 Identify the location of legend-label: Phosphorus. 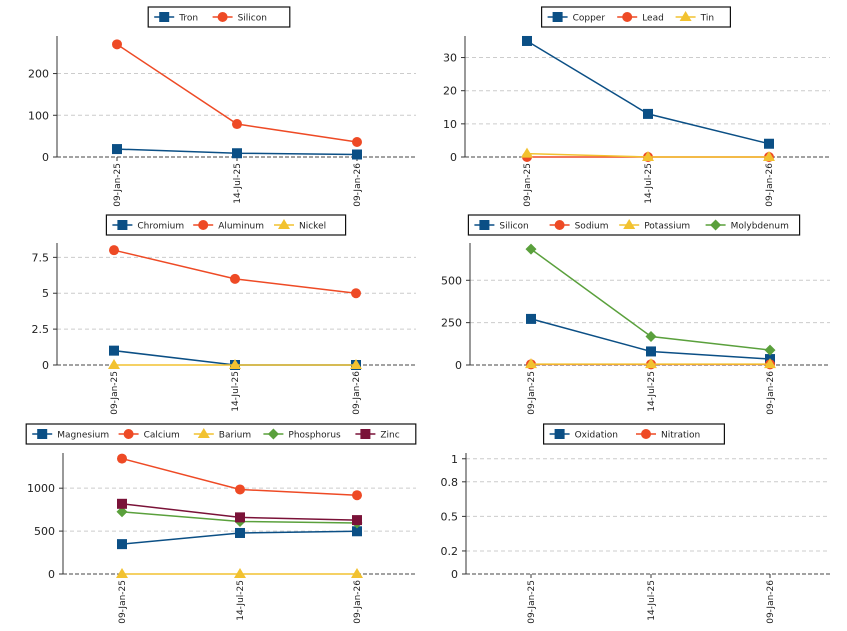
(314, 436).